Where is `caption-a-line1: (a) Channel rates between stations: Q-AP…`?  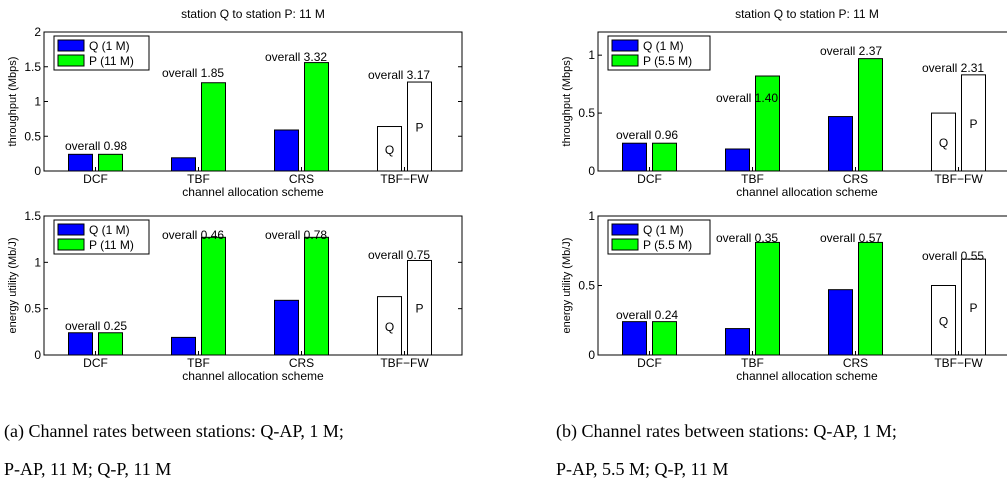
caption-a-line1: (a) Channel rates between stations: Q-AP… is located at coordinates (174, 431).